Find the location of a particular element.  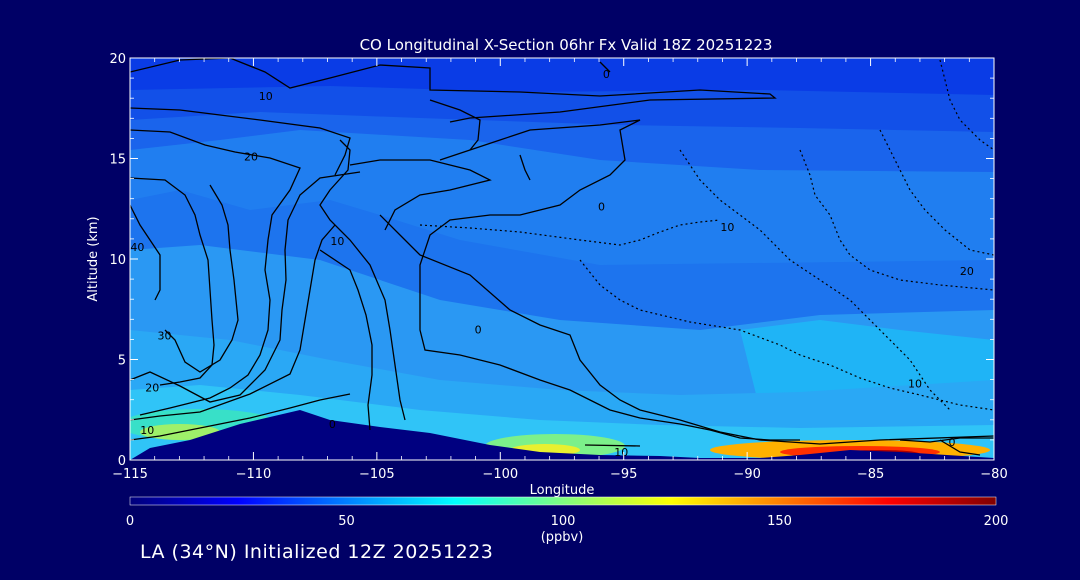

x-tick-label: −110 is located at coordinates (254, 474).